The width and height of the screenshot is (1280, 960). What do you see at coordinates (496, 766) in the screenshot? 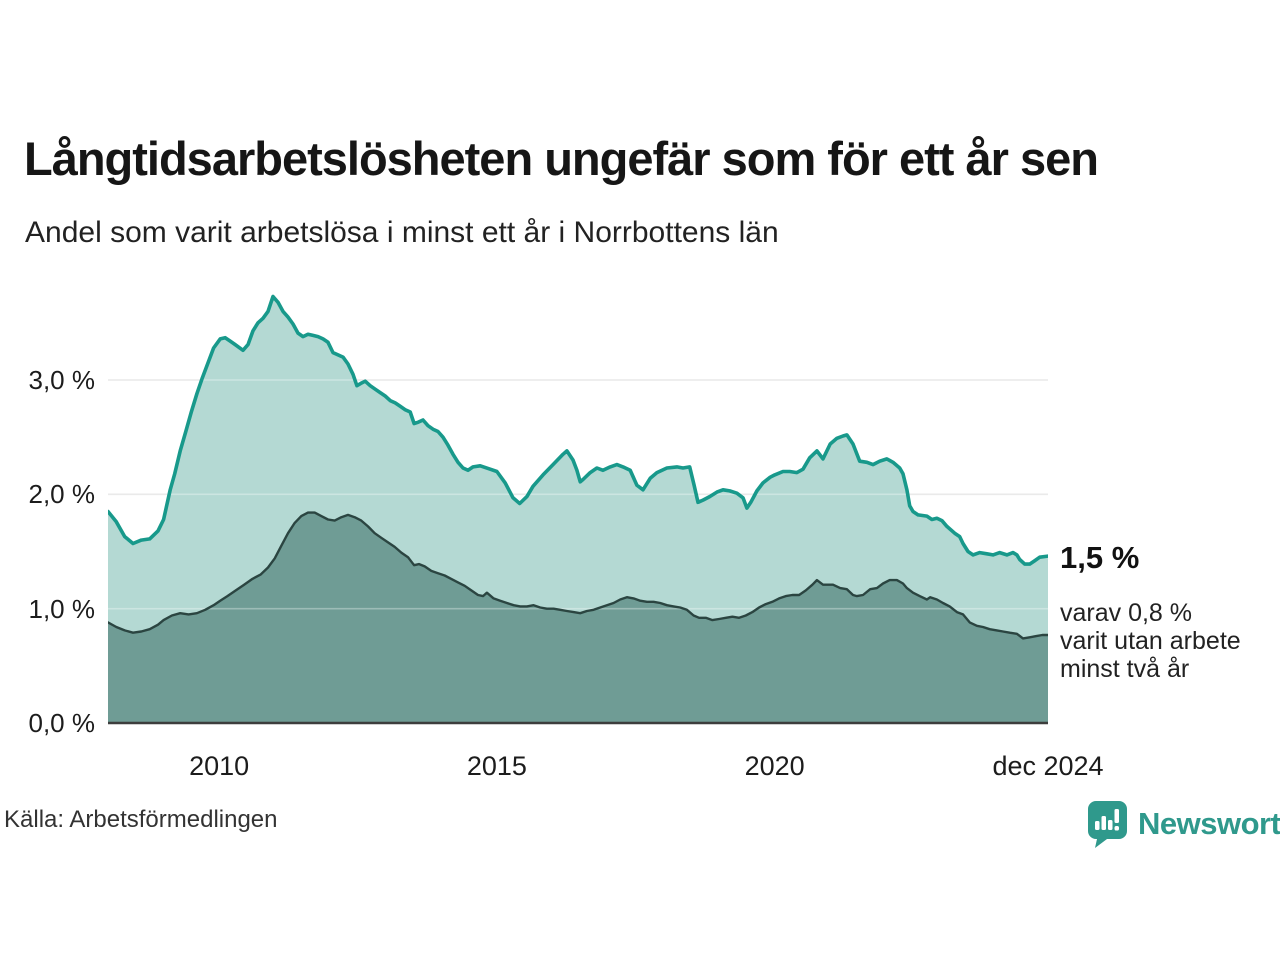
I see `x-tick-label: 2015` at bounding box center [496, 766].